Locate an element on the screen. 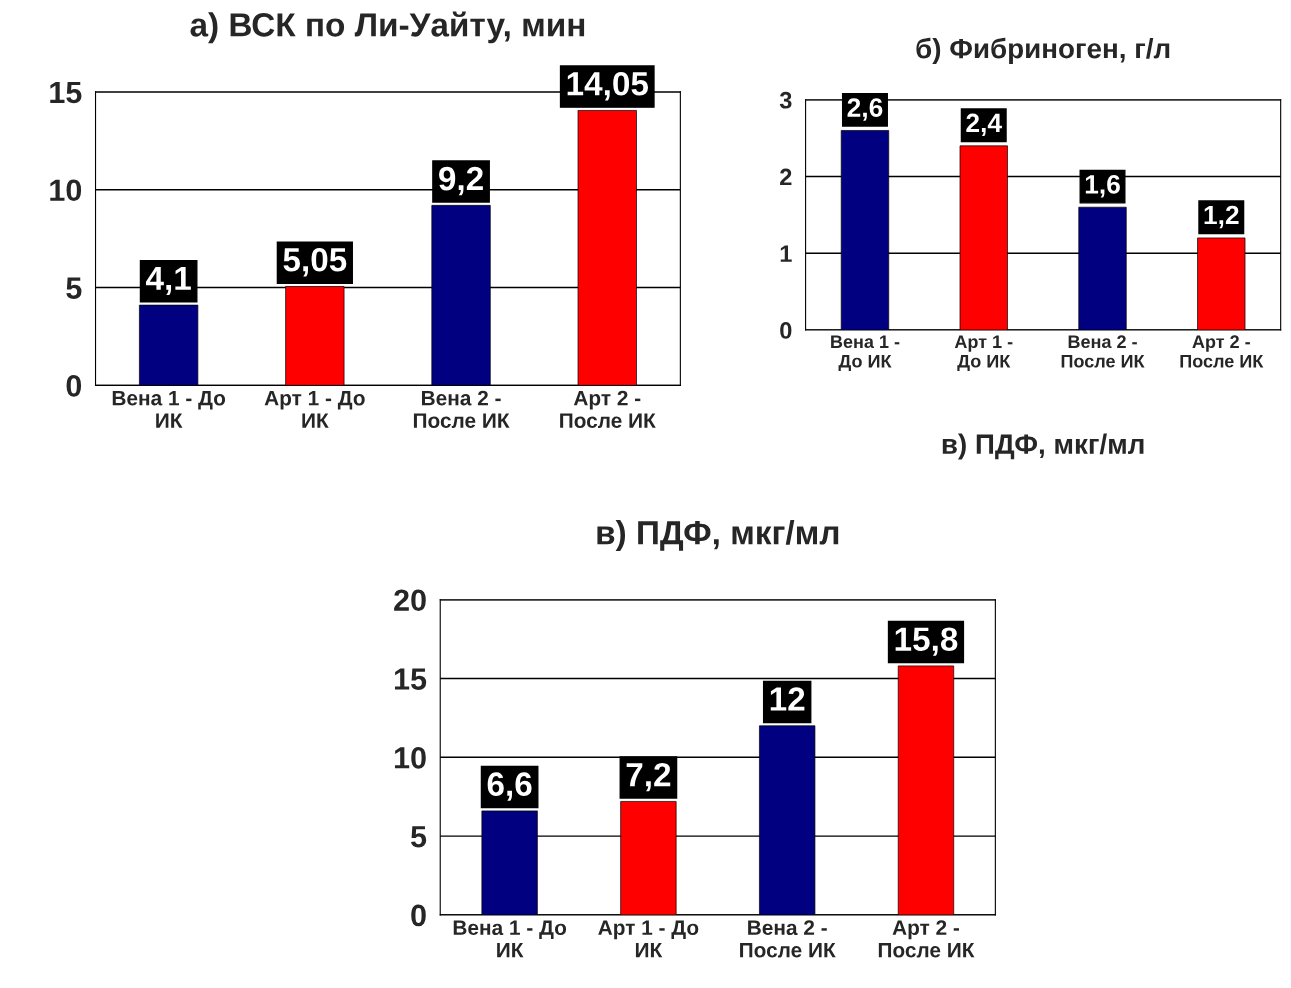  chart-title: а) ВСК по Ли-Уайту, мин is located at coordinates (387, 27).